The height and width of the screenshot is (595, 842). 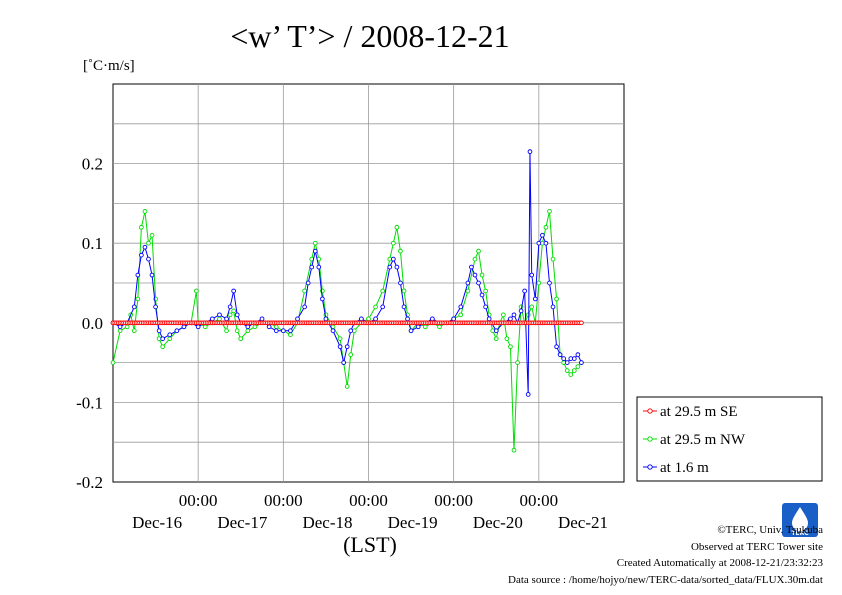 What do you see at coordinates (757, 547) in the screenshot?
I see `credit-site: Observed at TERC Tower site` at bounding box center [757, 547].